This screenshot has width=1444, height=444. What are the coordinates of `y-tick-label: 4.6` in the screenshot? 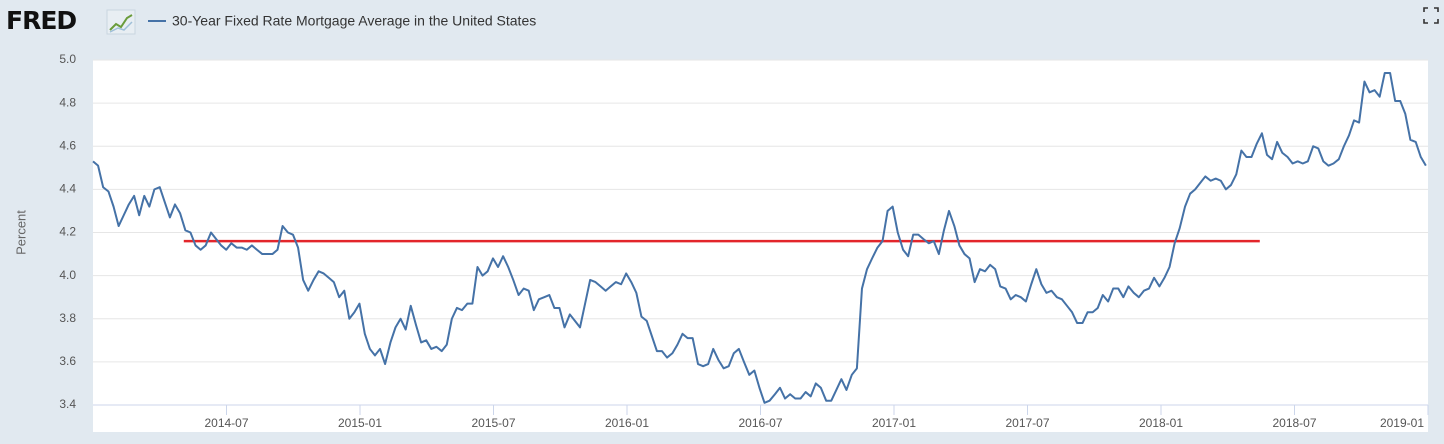 It's located at (67, 145).